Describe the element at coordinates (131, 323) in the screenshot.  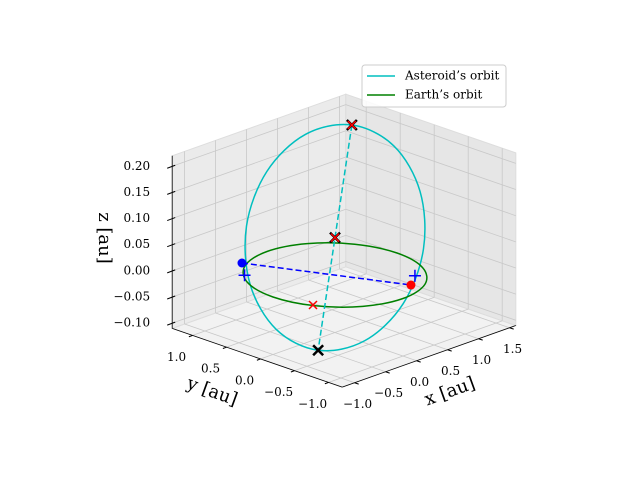
I see `z-tick-label: −0.10` at that location.